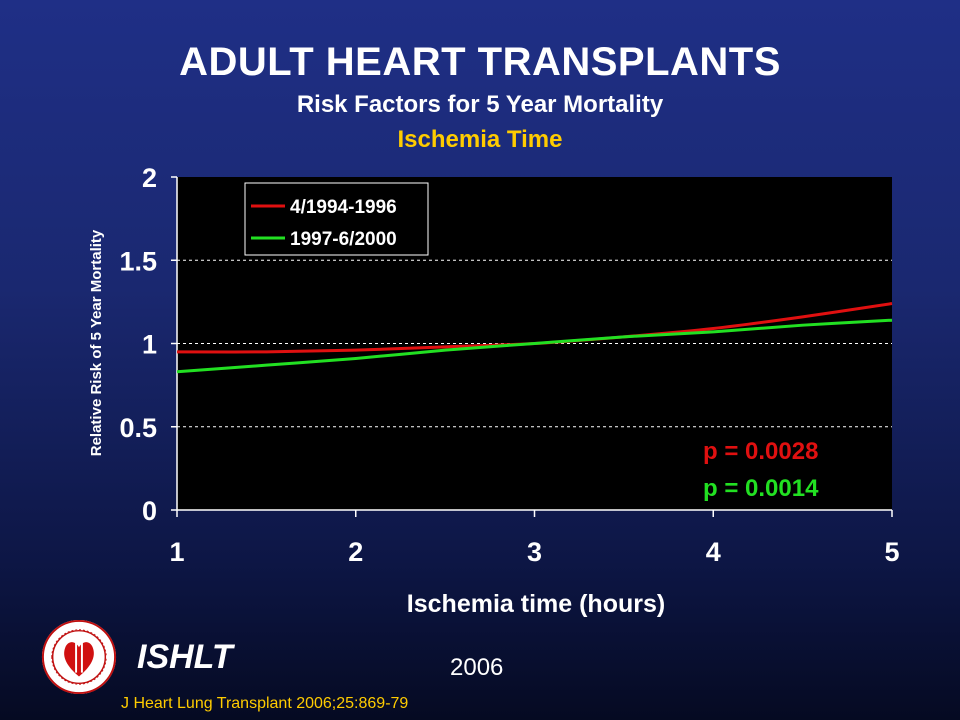  I want to click on legend-box, so click(336, 219).